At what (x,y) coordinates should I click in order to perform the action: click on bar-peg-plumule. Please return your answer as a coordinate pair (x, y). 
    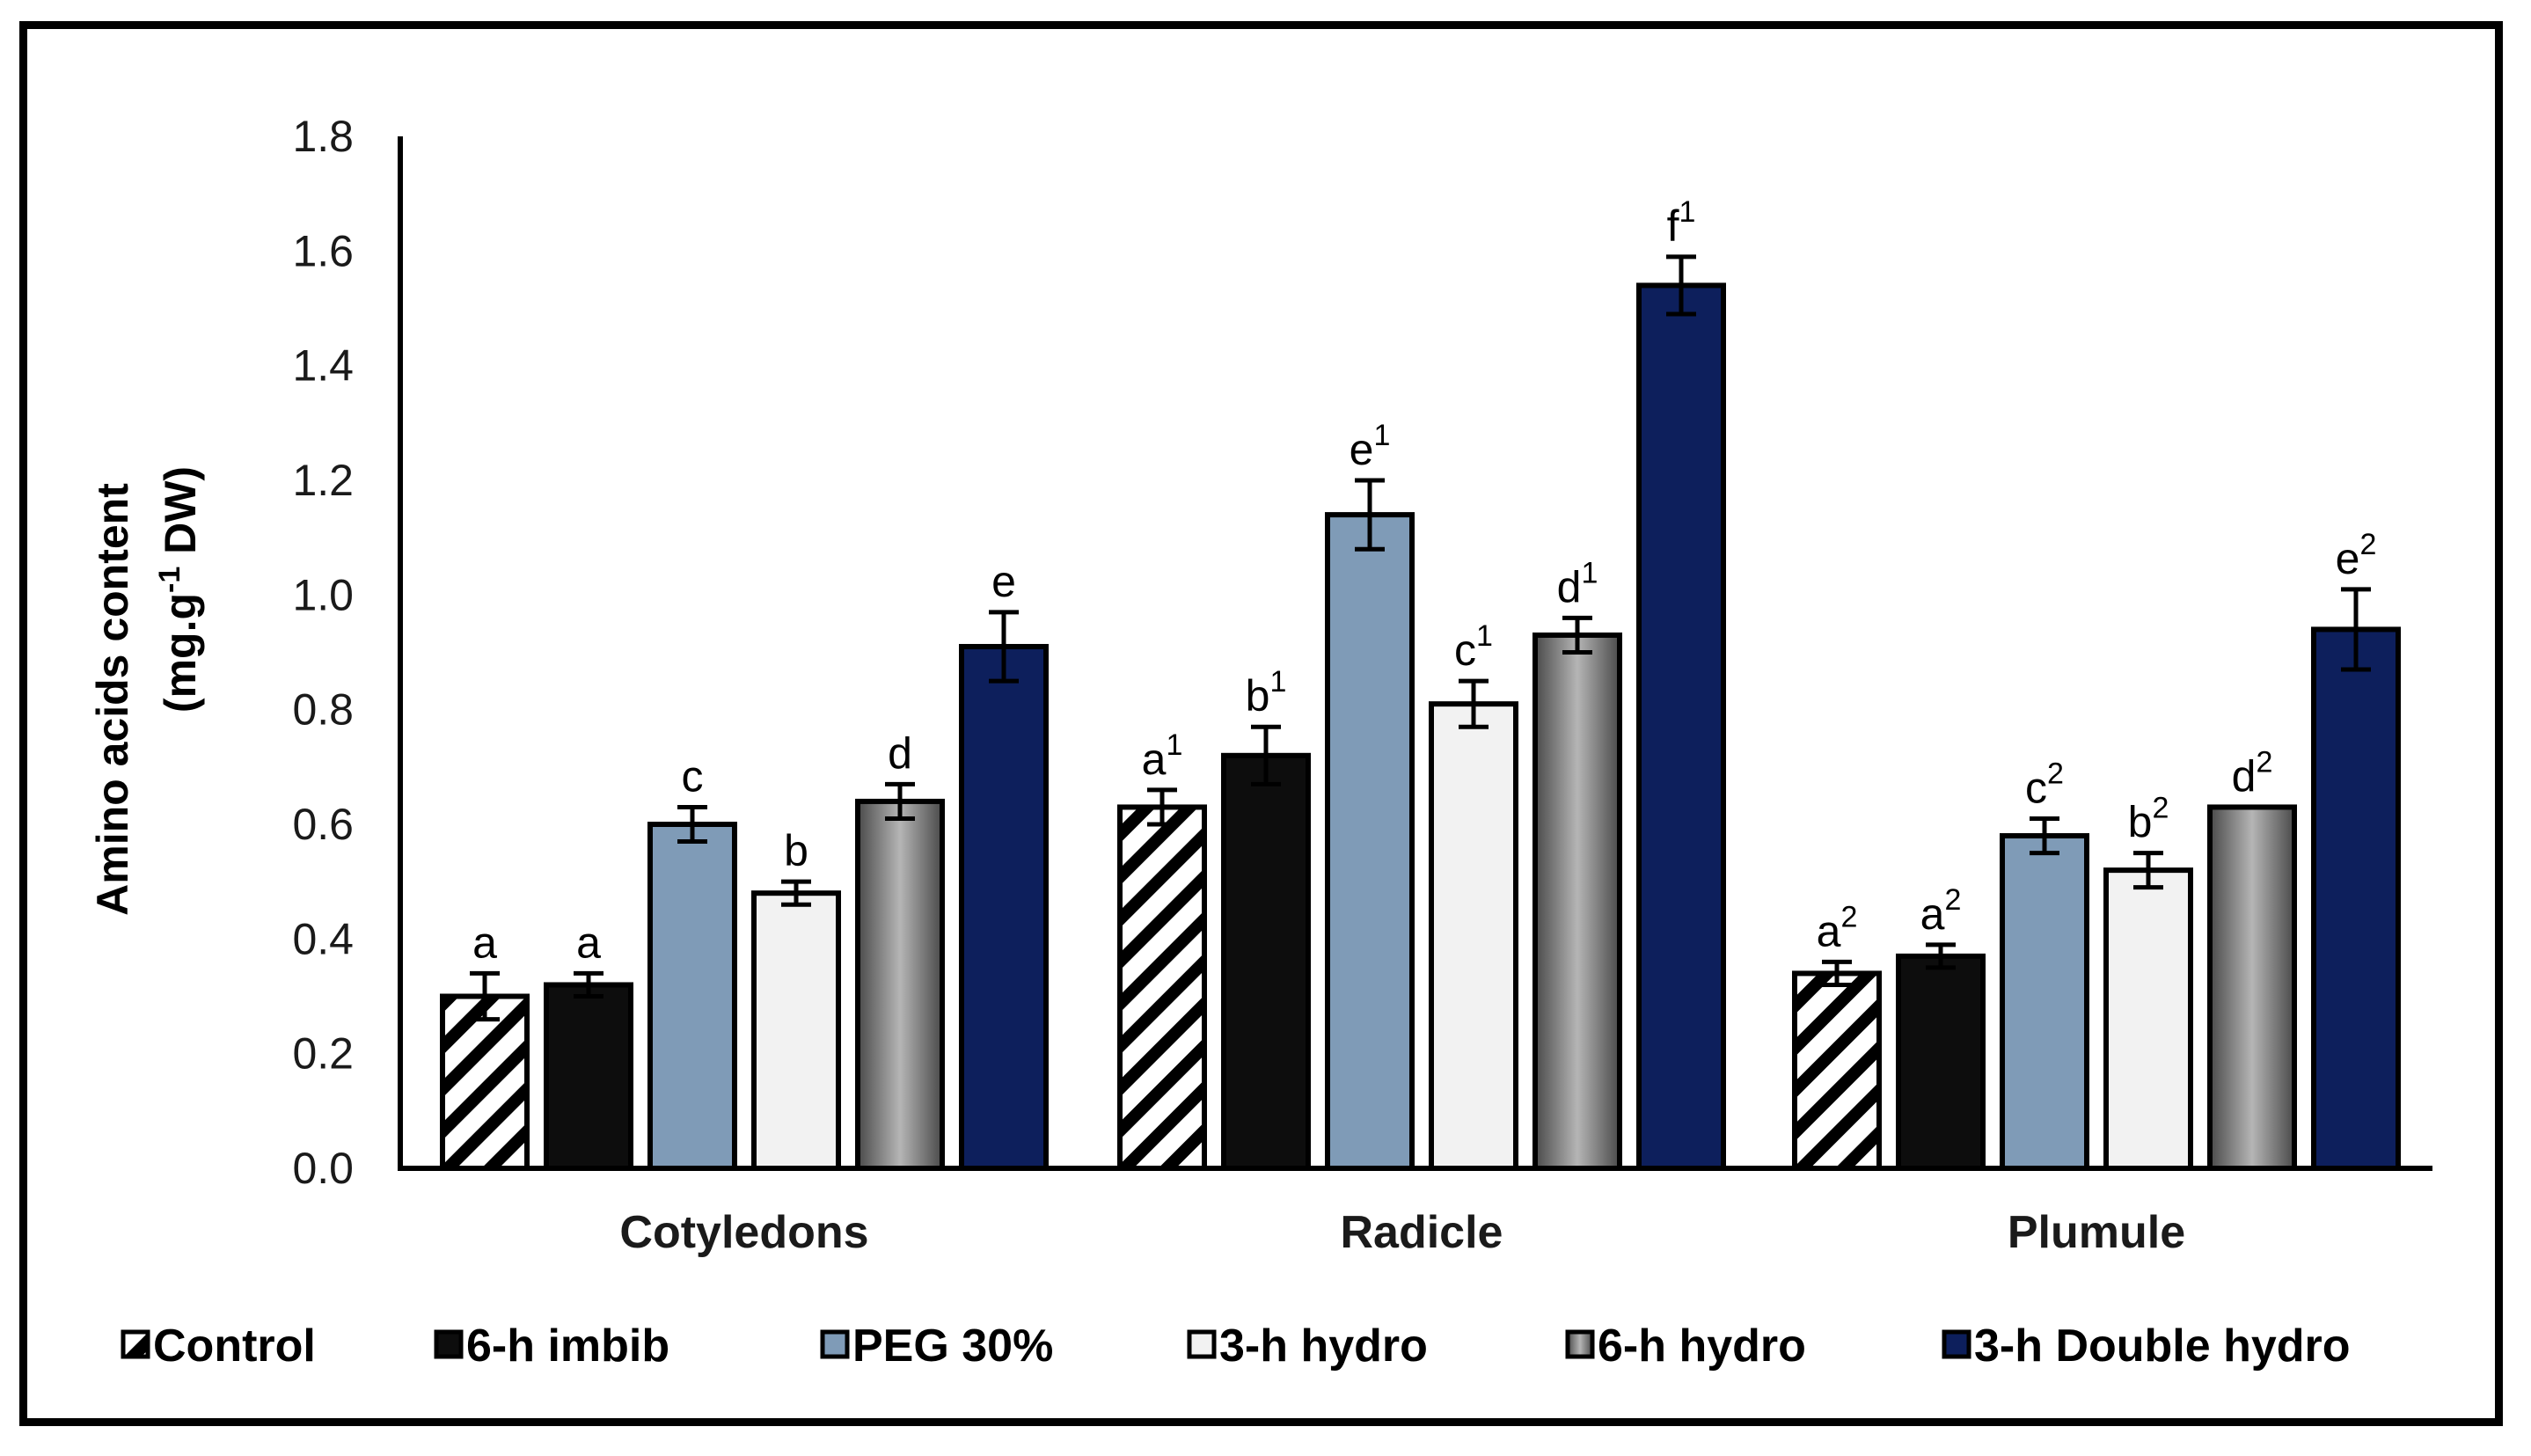
    Looking at the image, I should click on (2045, 1002).